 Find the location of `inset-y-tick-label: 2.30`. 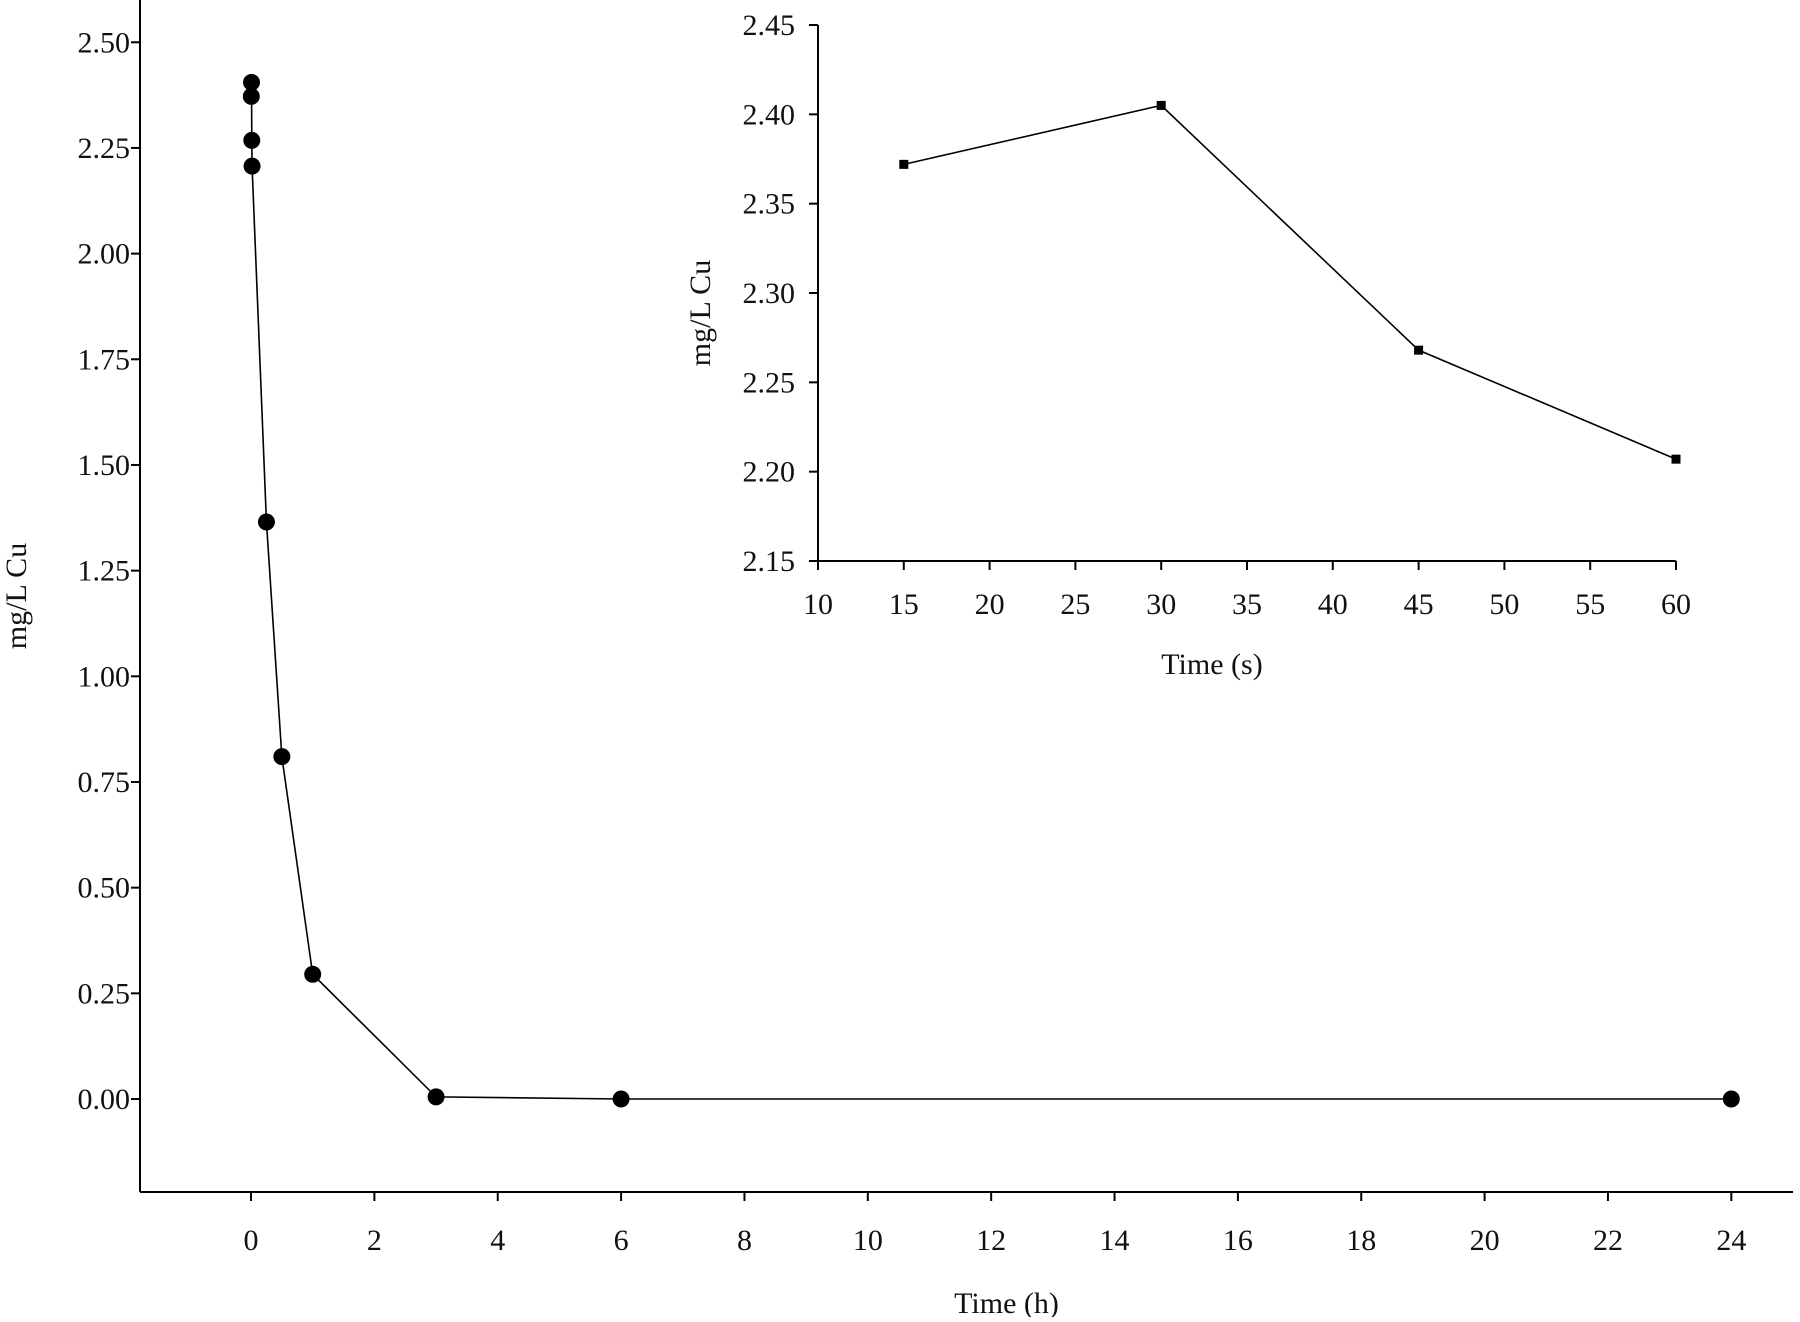

inset-y-tick-label: 2.30 is located at coordinates (769, 293).